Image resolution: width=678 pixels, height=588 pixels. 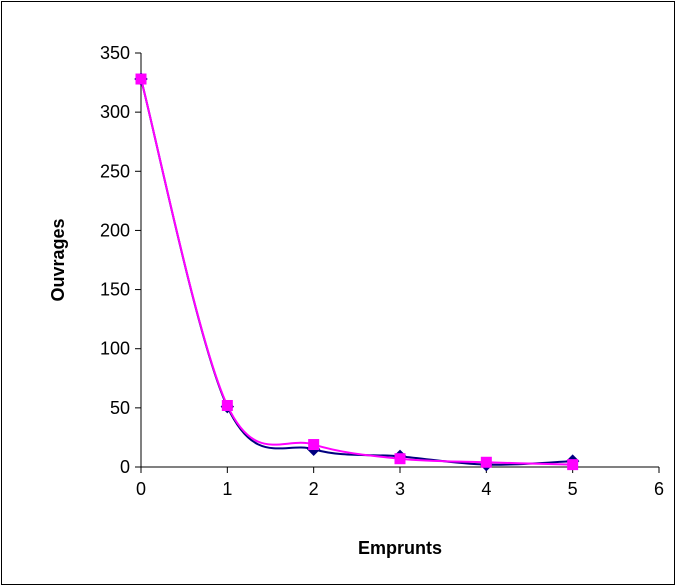 What do you see at coordinates (141, 489) in the screenshot?
I see `x-tick-label: 0` at bounding box center [141, 489].